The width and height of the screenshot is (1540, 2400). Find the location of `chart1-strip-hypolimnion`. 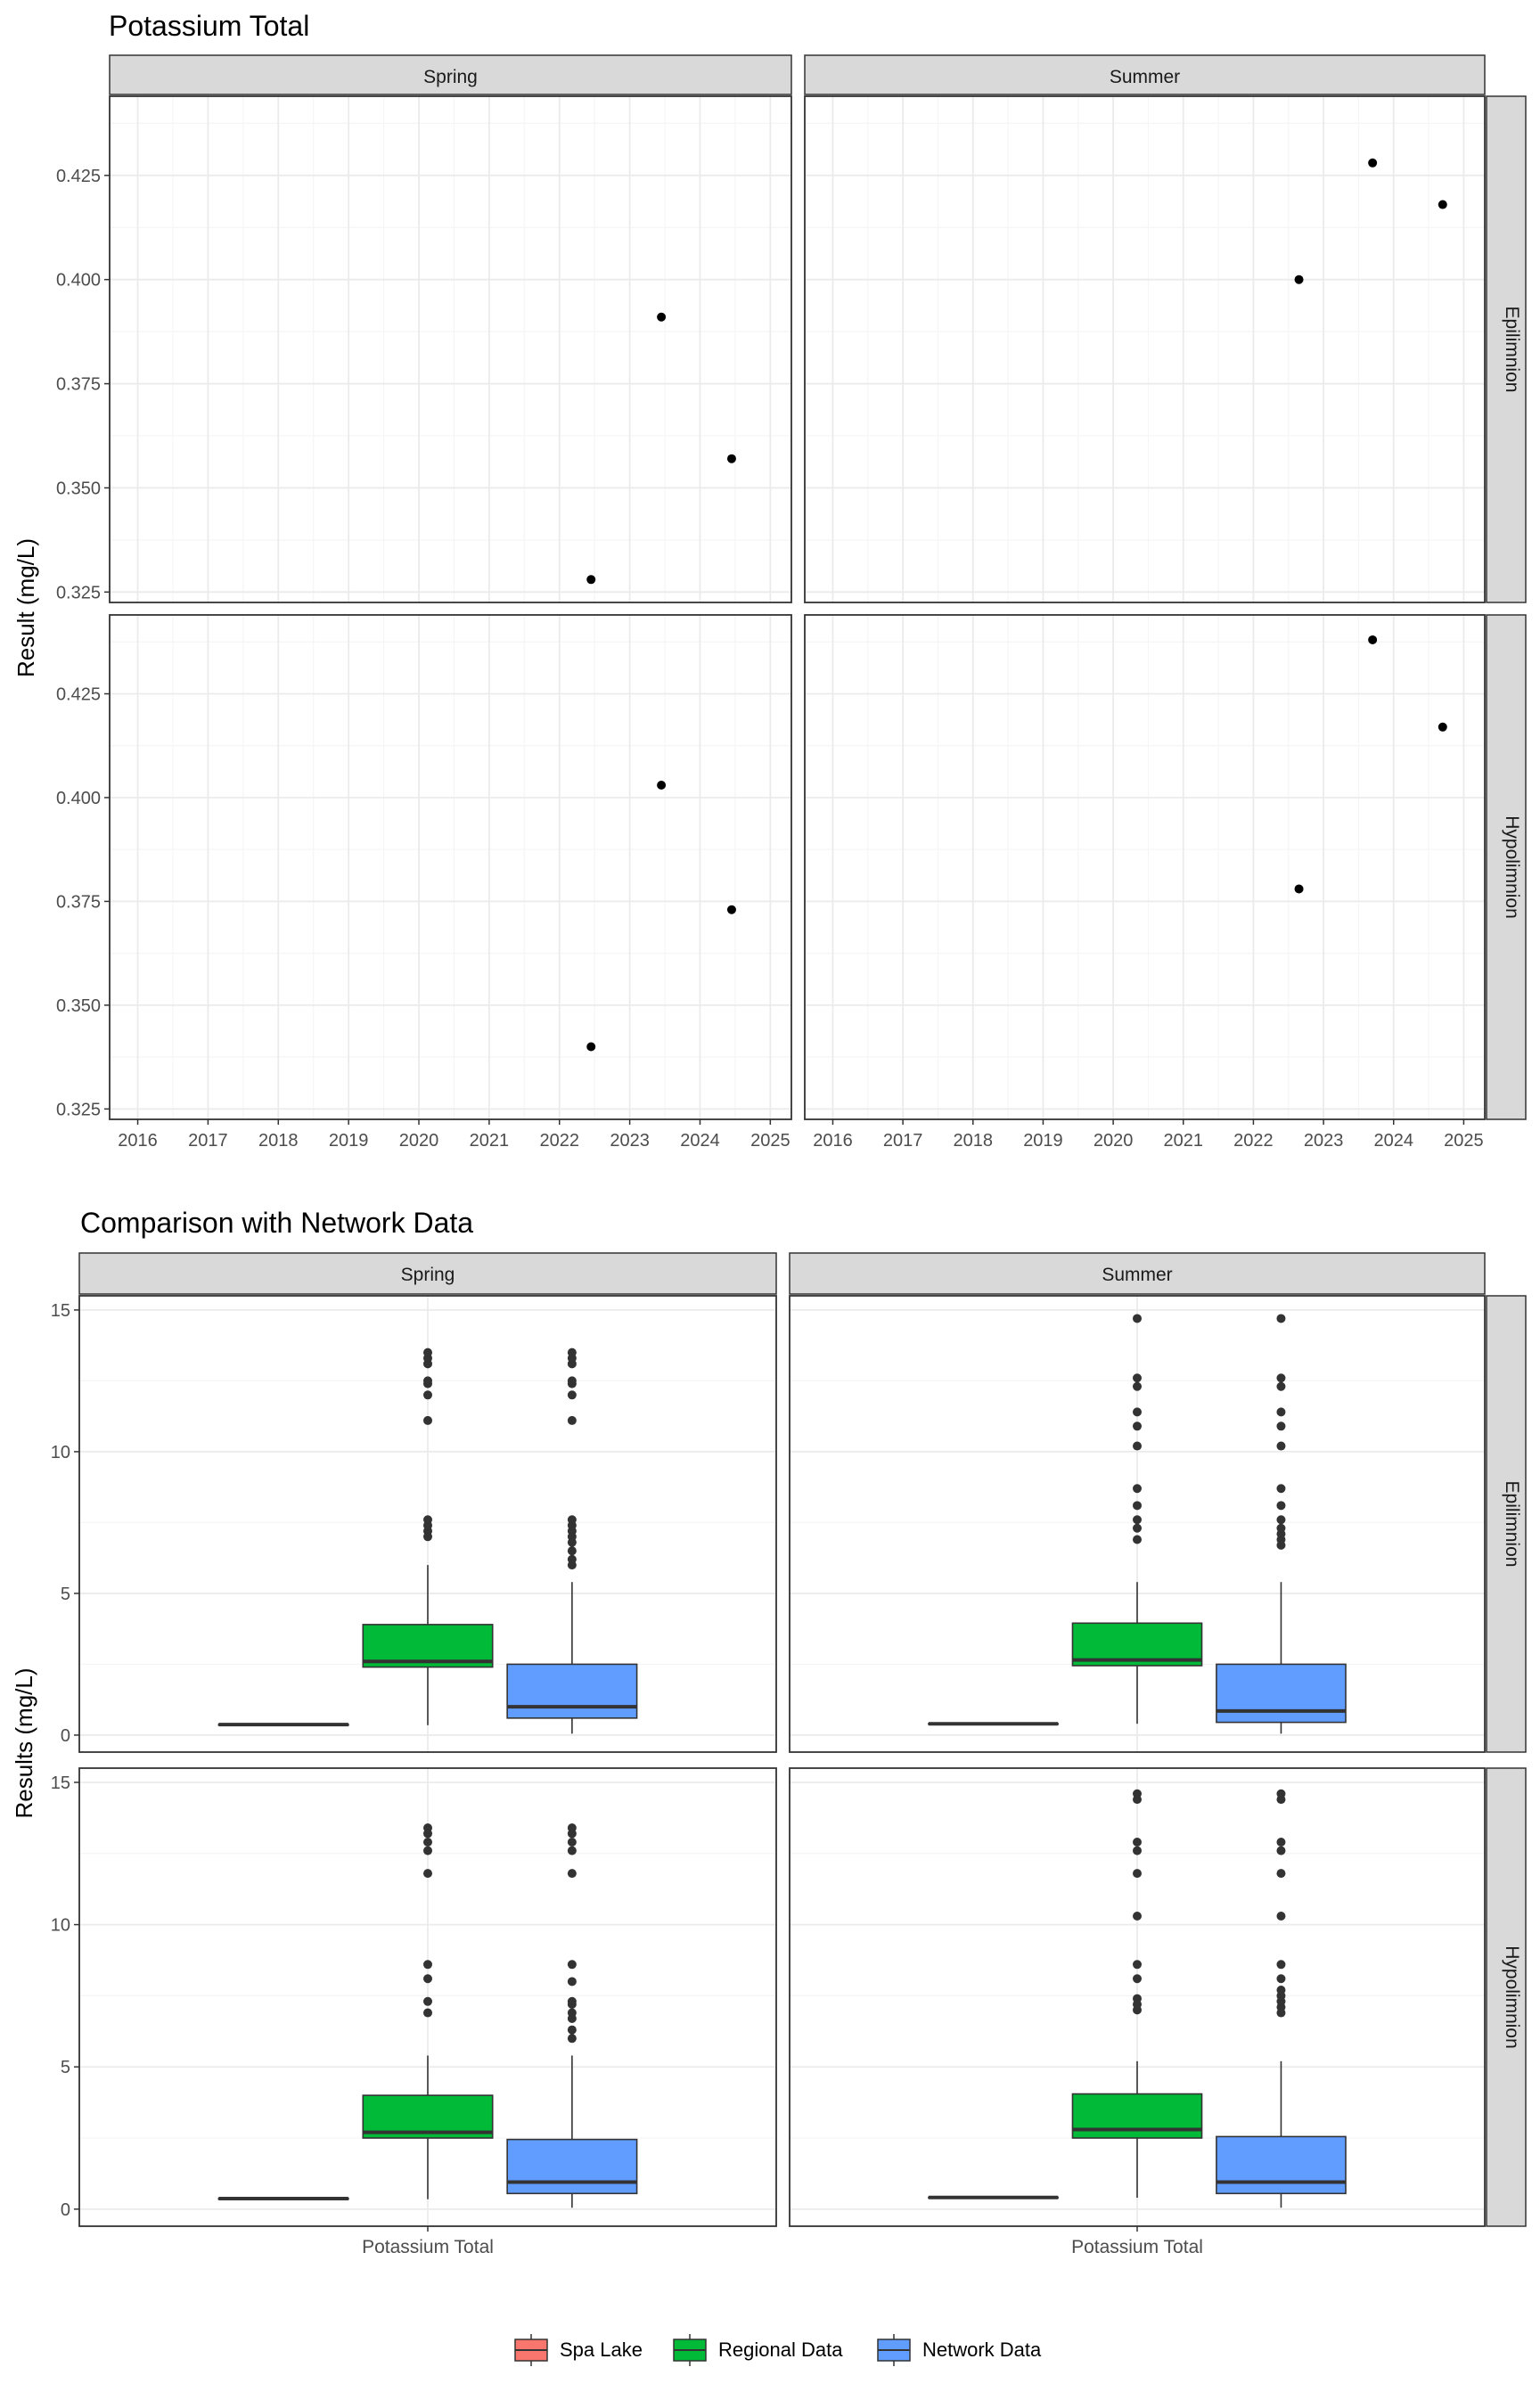

chart1-strip-hypolimnion is located at coordinates (1506, 867).